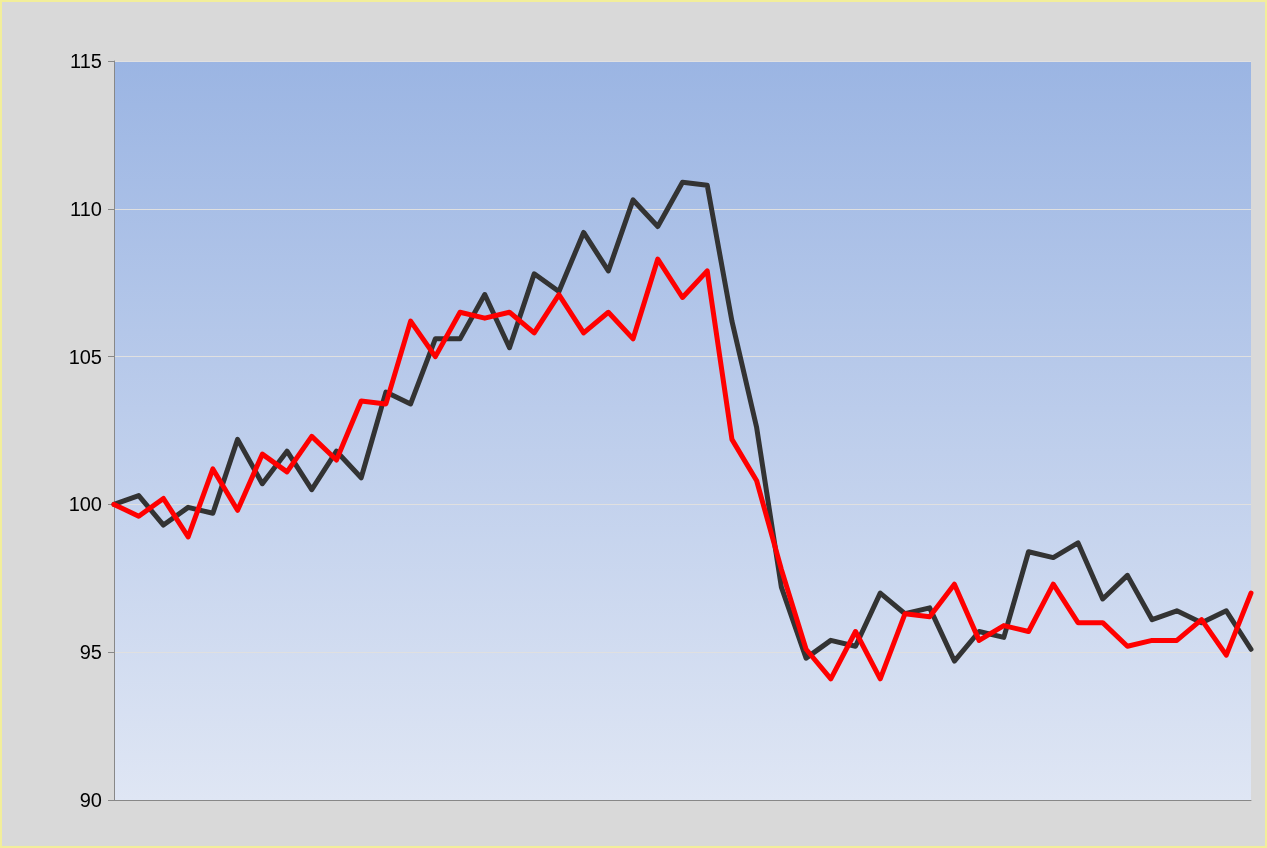 The width and height of the screenshot is (1267, 848). What do you see at coordinates (86, 208) in the screenshot?
I see `y-tick-label: 110` at bounding box center [86, 208].